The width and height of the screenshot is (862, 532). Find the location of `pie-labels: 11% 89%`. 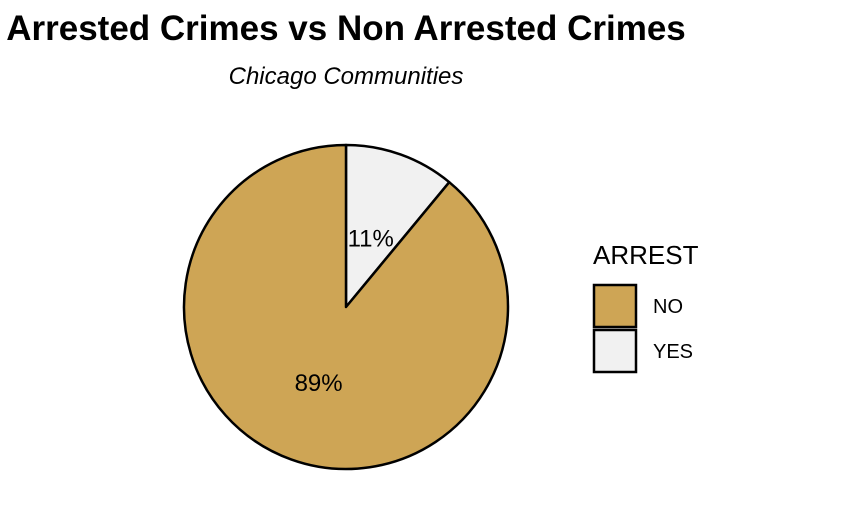

pie-labels: 11% 89% is located at coordinates (344, 311).